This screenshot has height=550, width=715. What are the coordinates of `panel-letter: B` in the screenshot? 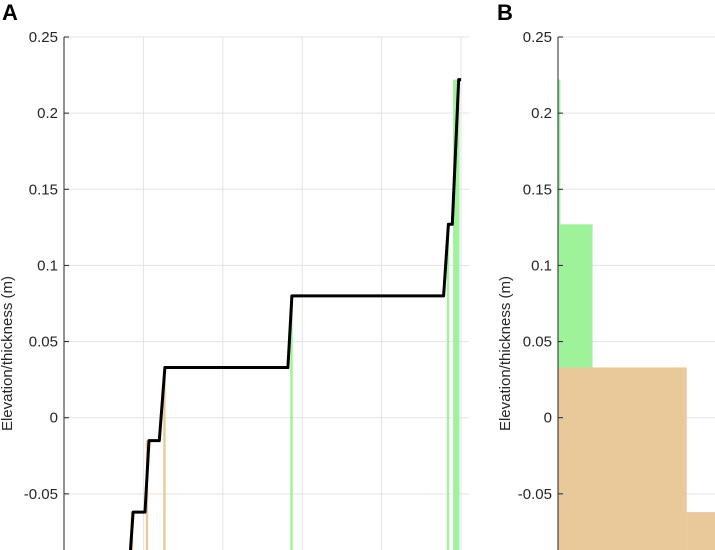 It's located at (505, 12).